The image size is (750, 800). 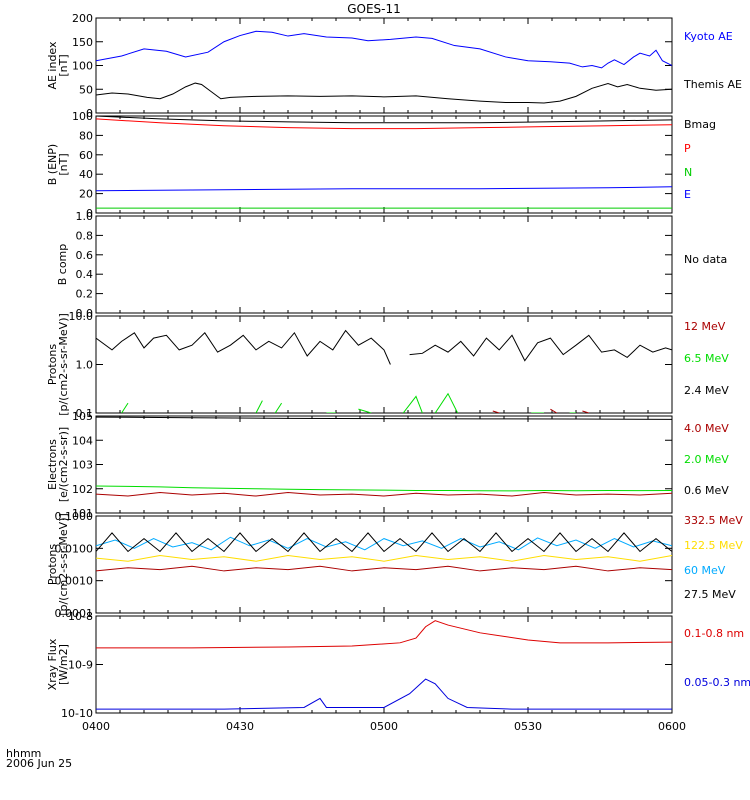 I want to click on date-label: 2006 Jun 25, so click(x=39, y=763).